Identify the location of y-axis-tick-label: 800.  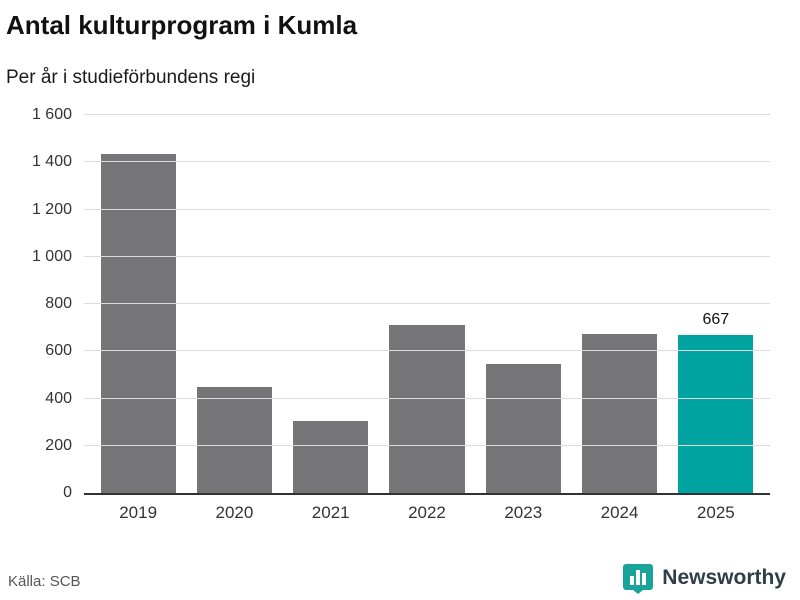
(58, 303).